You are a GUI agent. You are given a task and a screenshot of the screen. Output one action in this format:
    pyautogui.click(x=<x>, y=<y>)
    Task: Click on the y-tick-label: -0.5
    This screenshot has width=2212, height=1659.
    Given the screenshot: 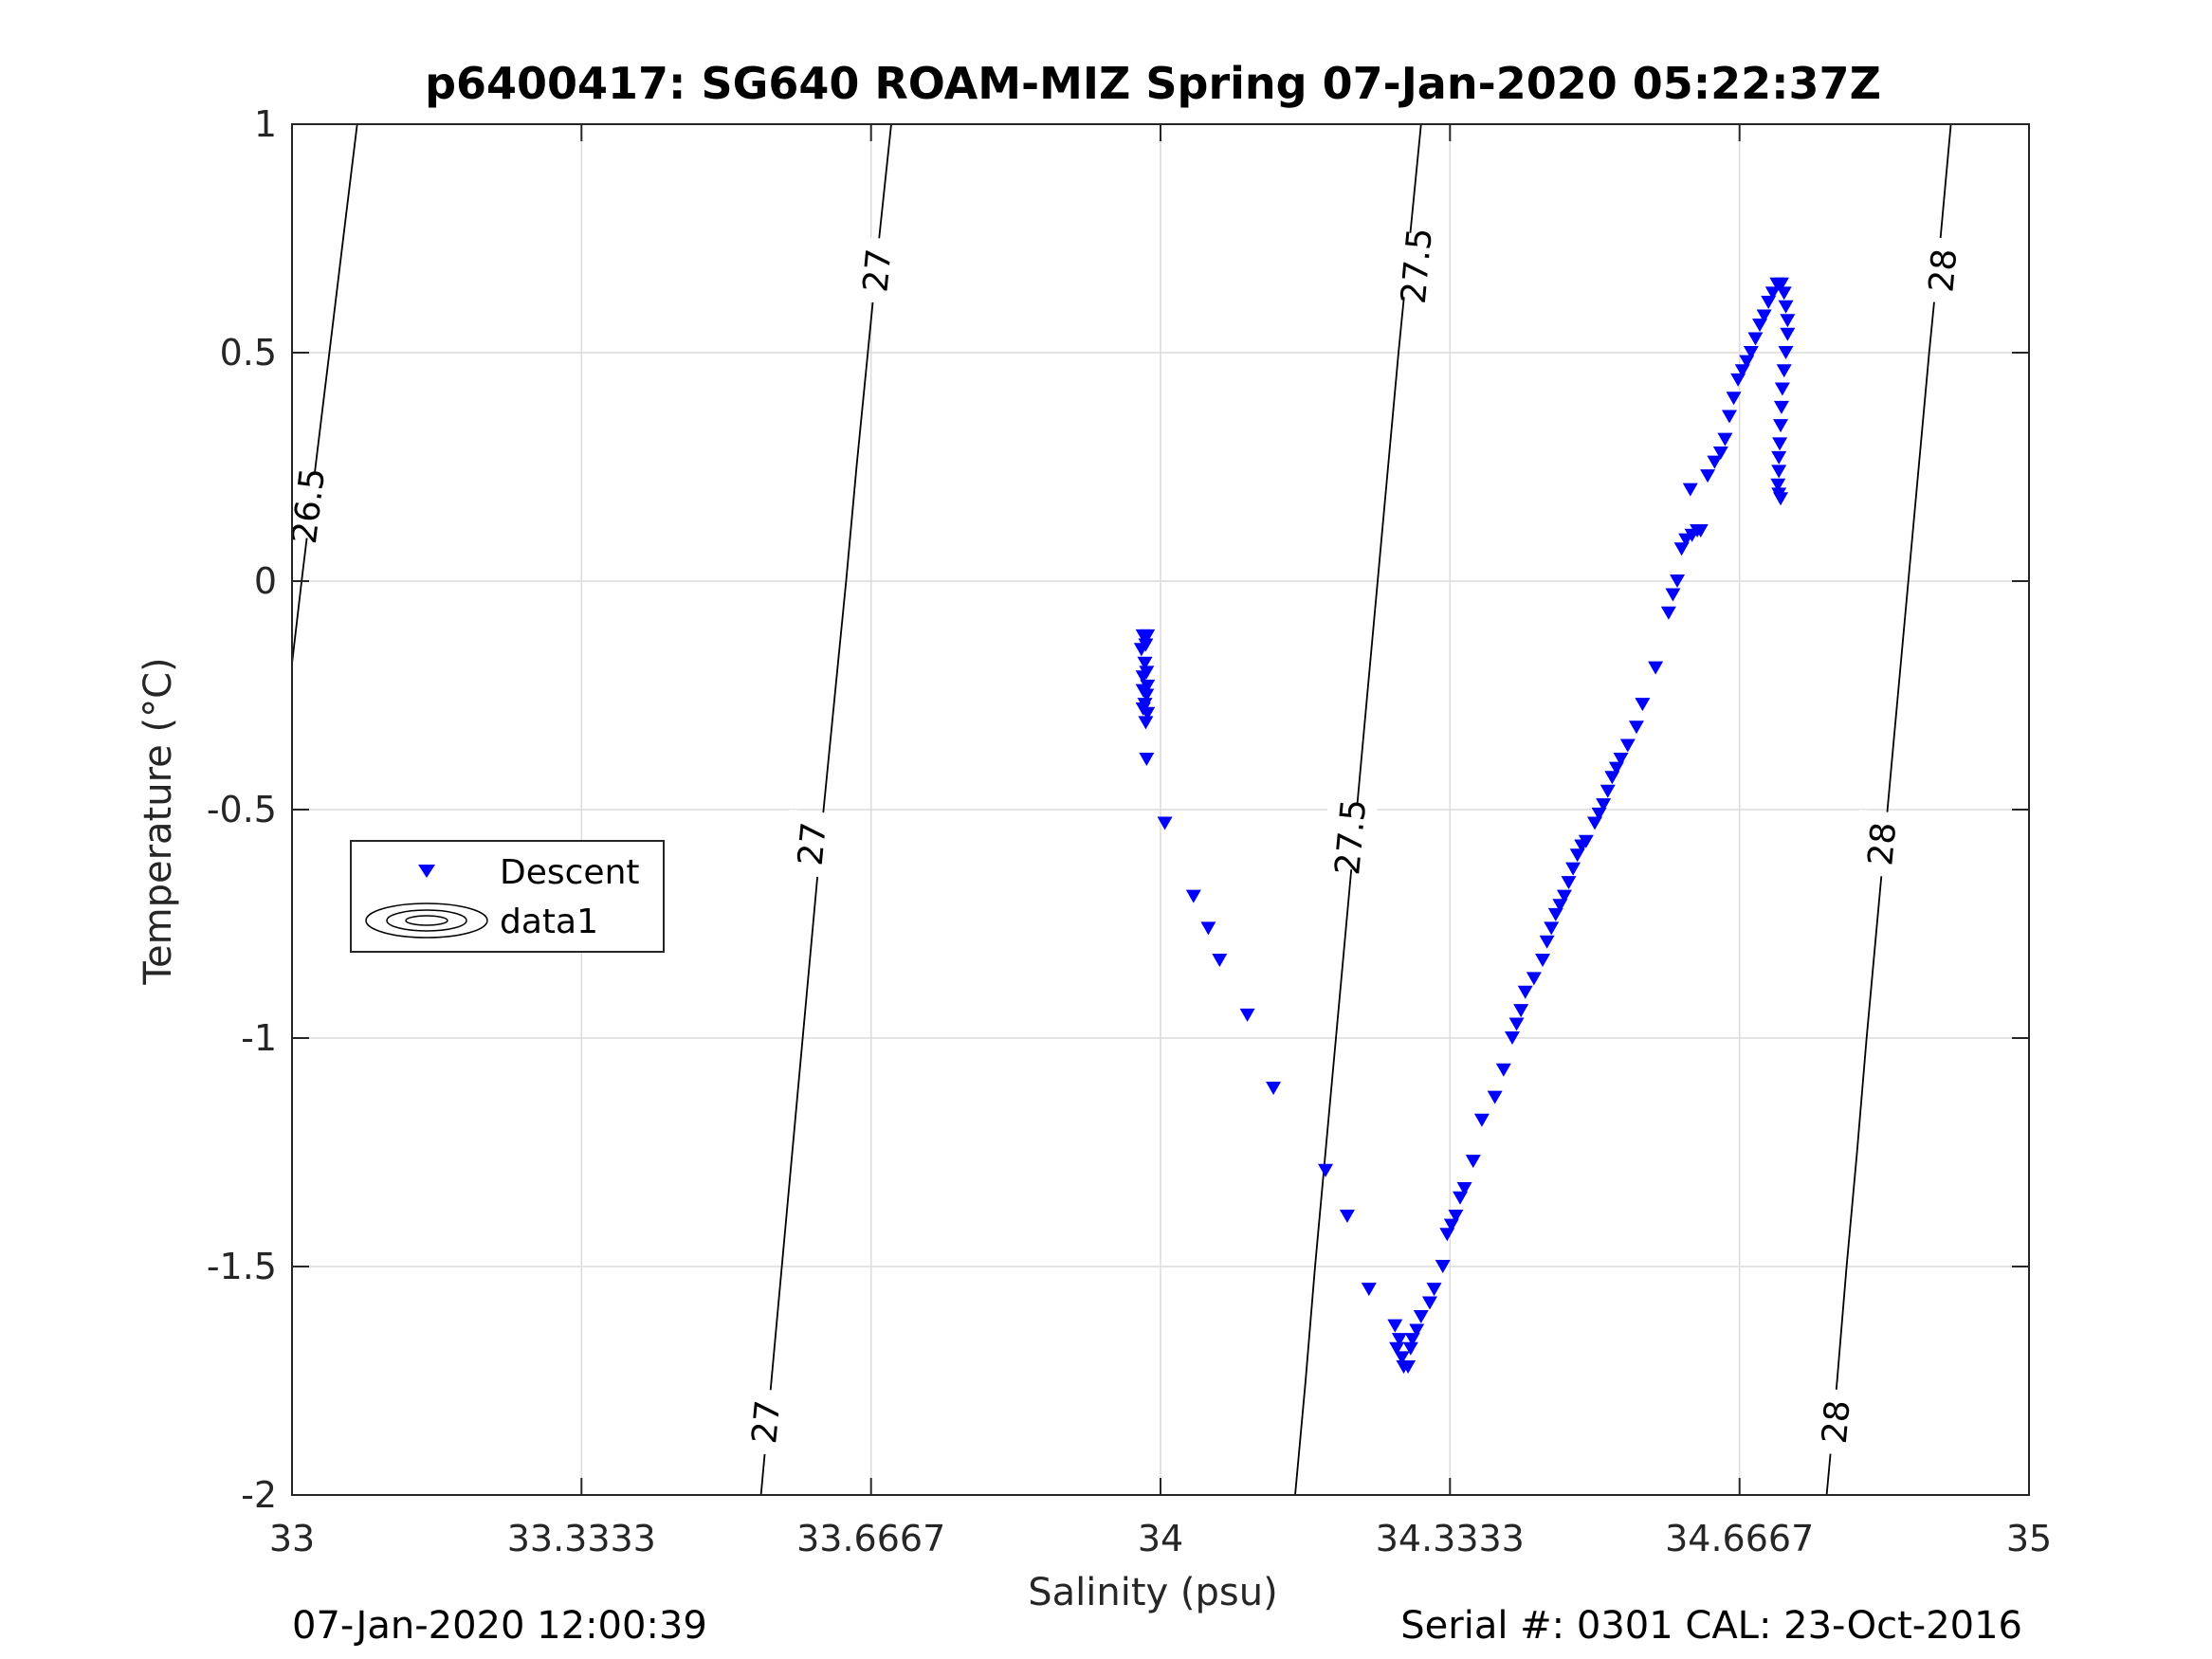 What is the action you would take?
    pyautogui.click(x=242, y=809)
    